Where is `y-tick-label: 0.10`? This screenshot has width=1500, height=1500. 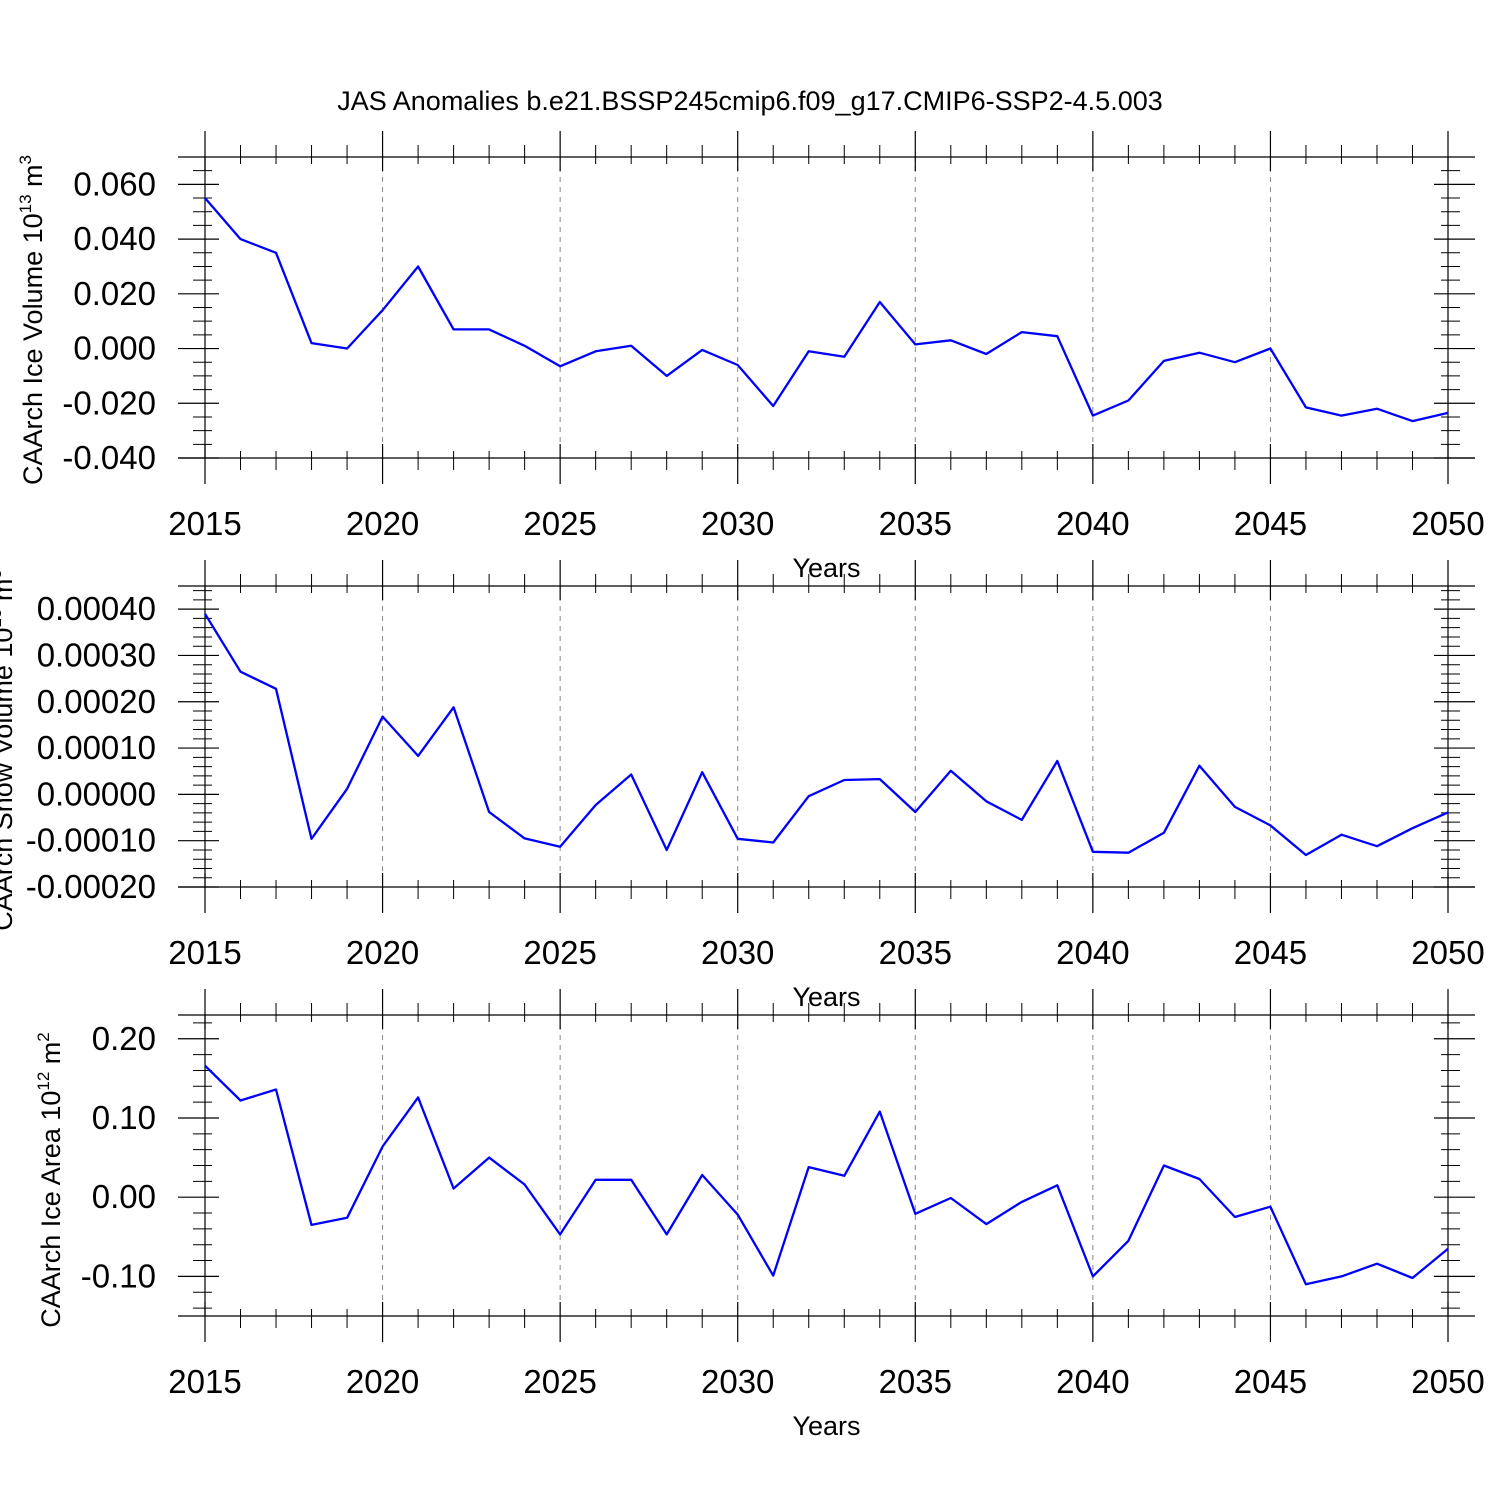 y-tick-label: 0.10 is located at coordinates (124, 1117).